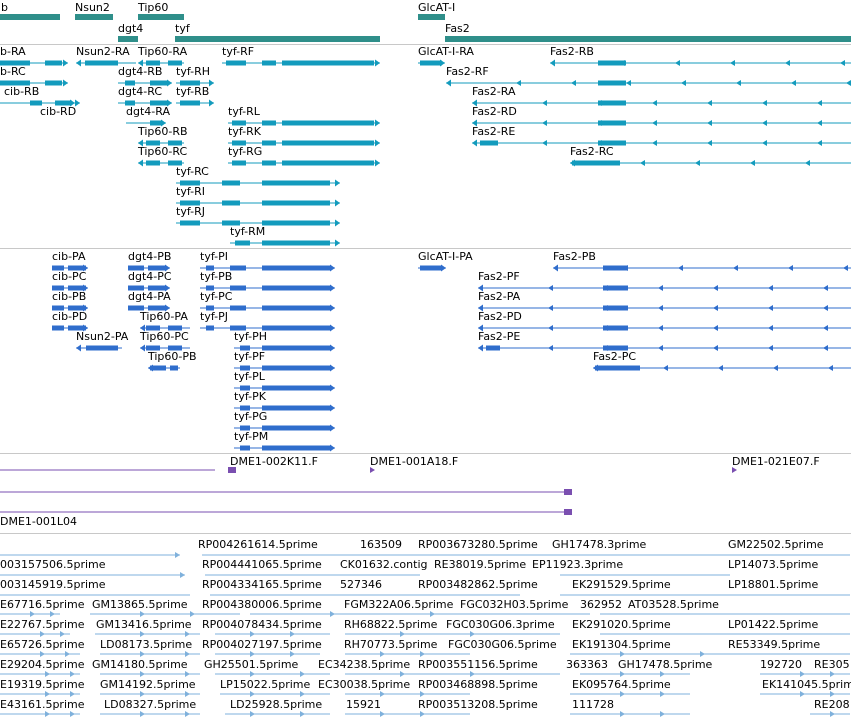  Describe the element at coordinates (500, 316) in the screenshot. I see `mrna-label: Fas2-PD` at that location.